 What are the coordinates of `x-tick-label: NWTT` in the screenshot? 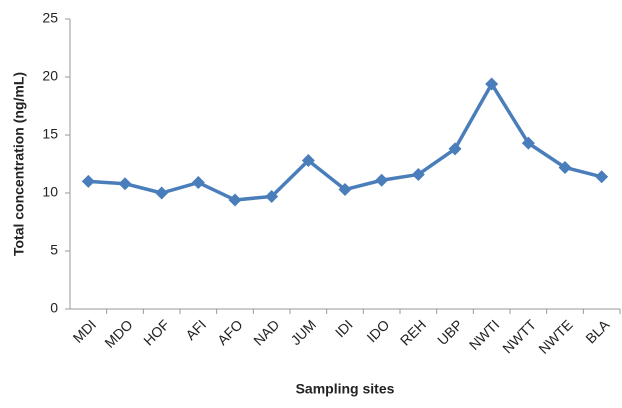 It's located at (519, 336).